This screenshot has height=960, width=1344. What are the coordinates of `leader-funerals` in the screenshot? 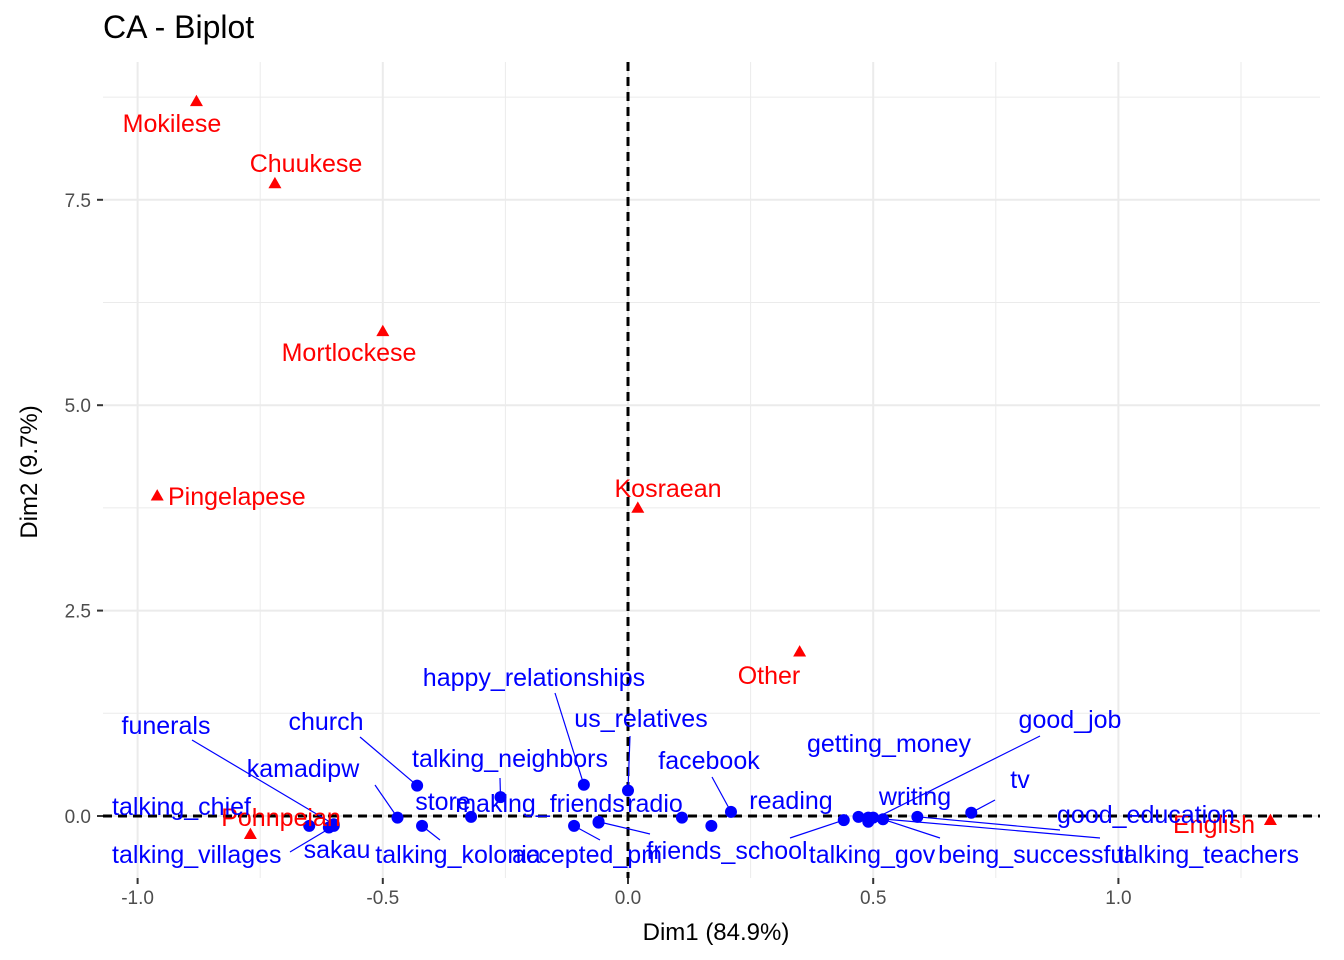 It's located at (263, 782).